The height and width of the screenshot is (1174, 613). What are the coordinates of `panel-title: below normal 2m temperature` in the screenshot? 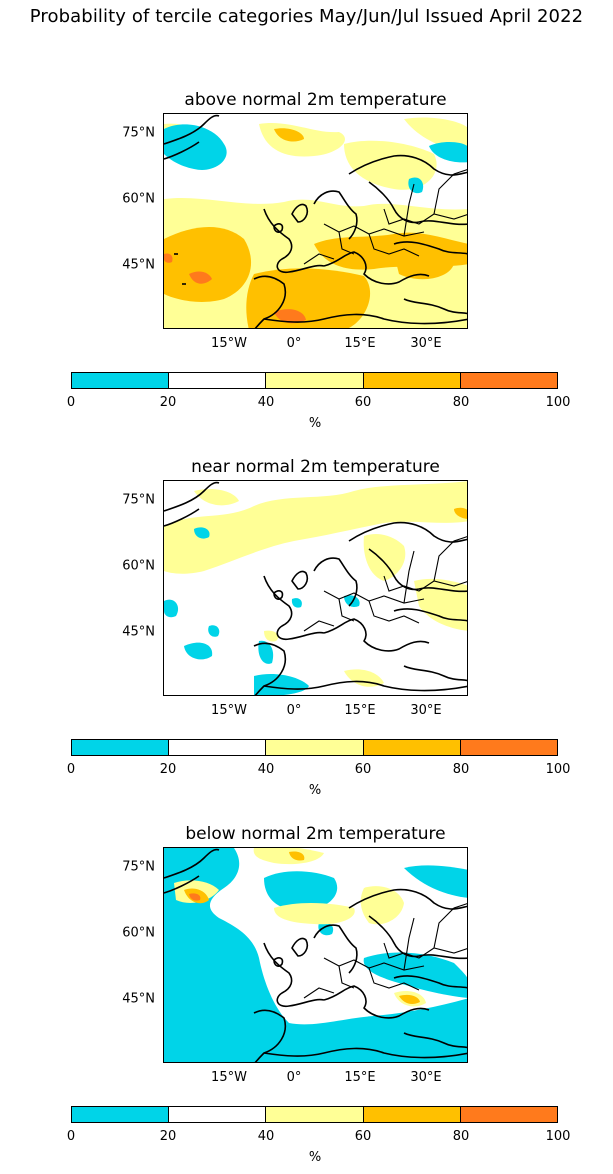 It's located at (315, 834).